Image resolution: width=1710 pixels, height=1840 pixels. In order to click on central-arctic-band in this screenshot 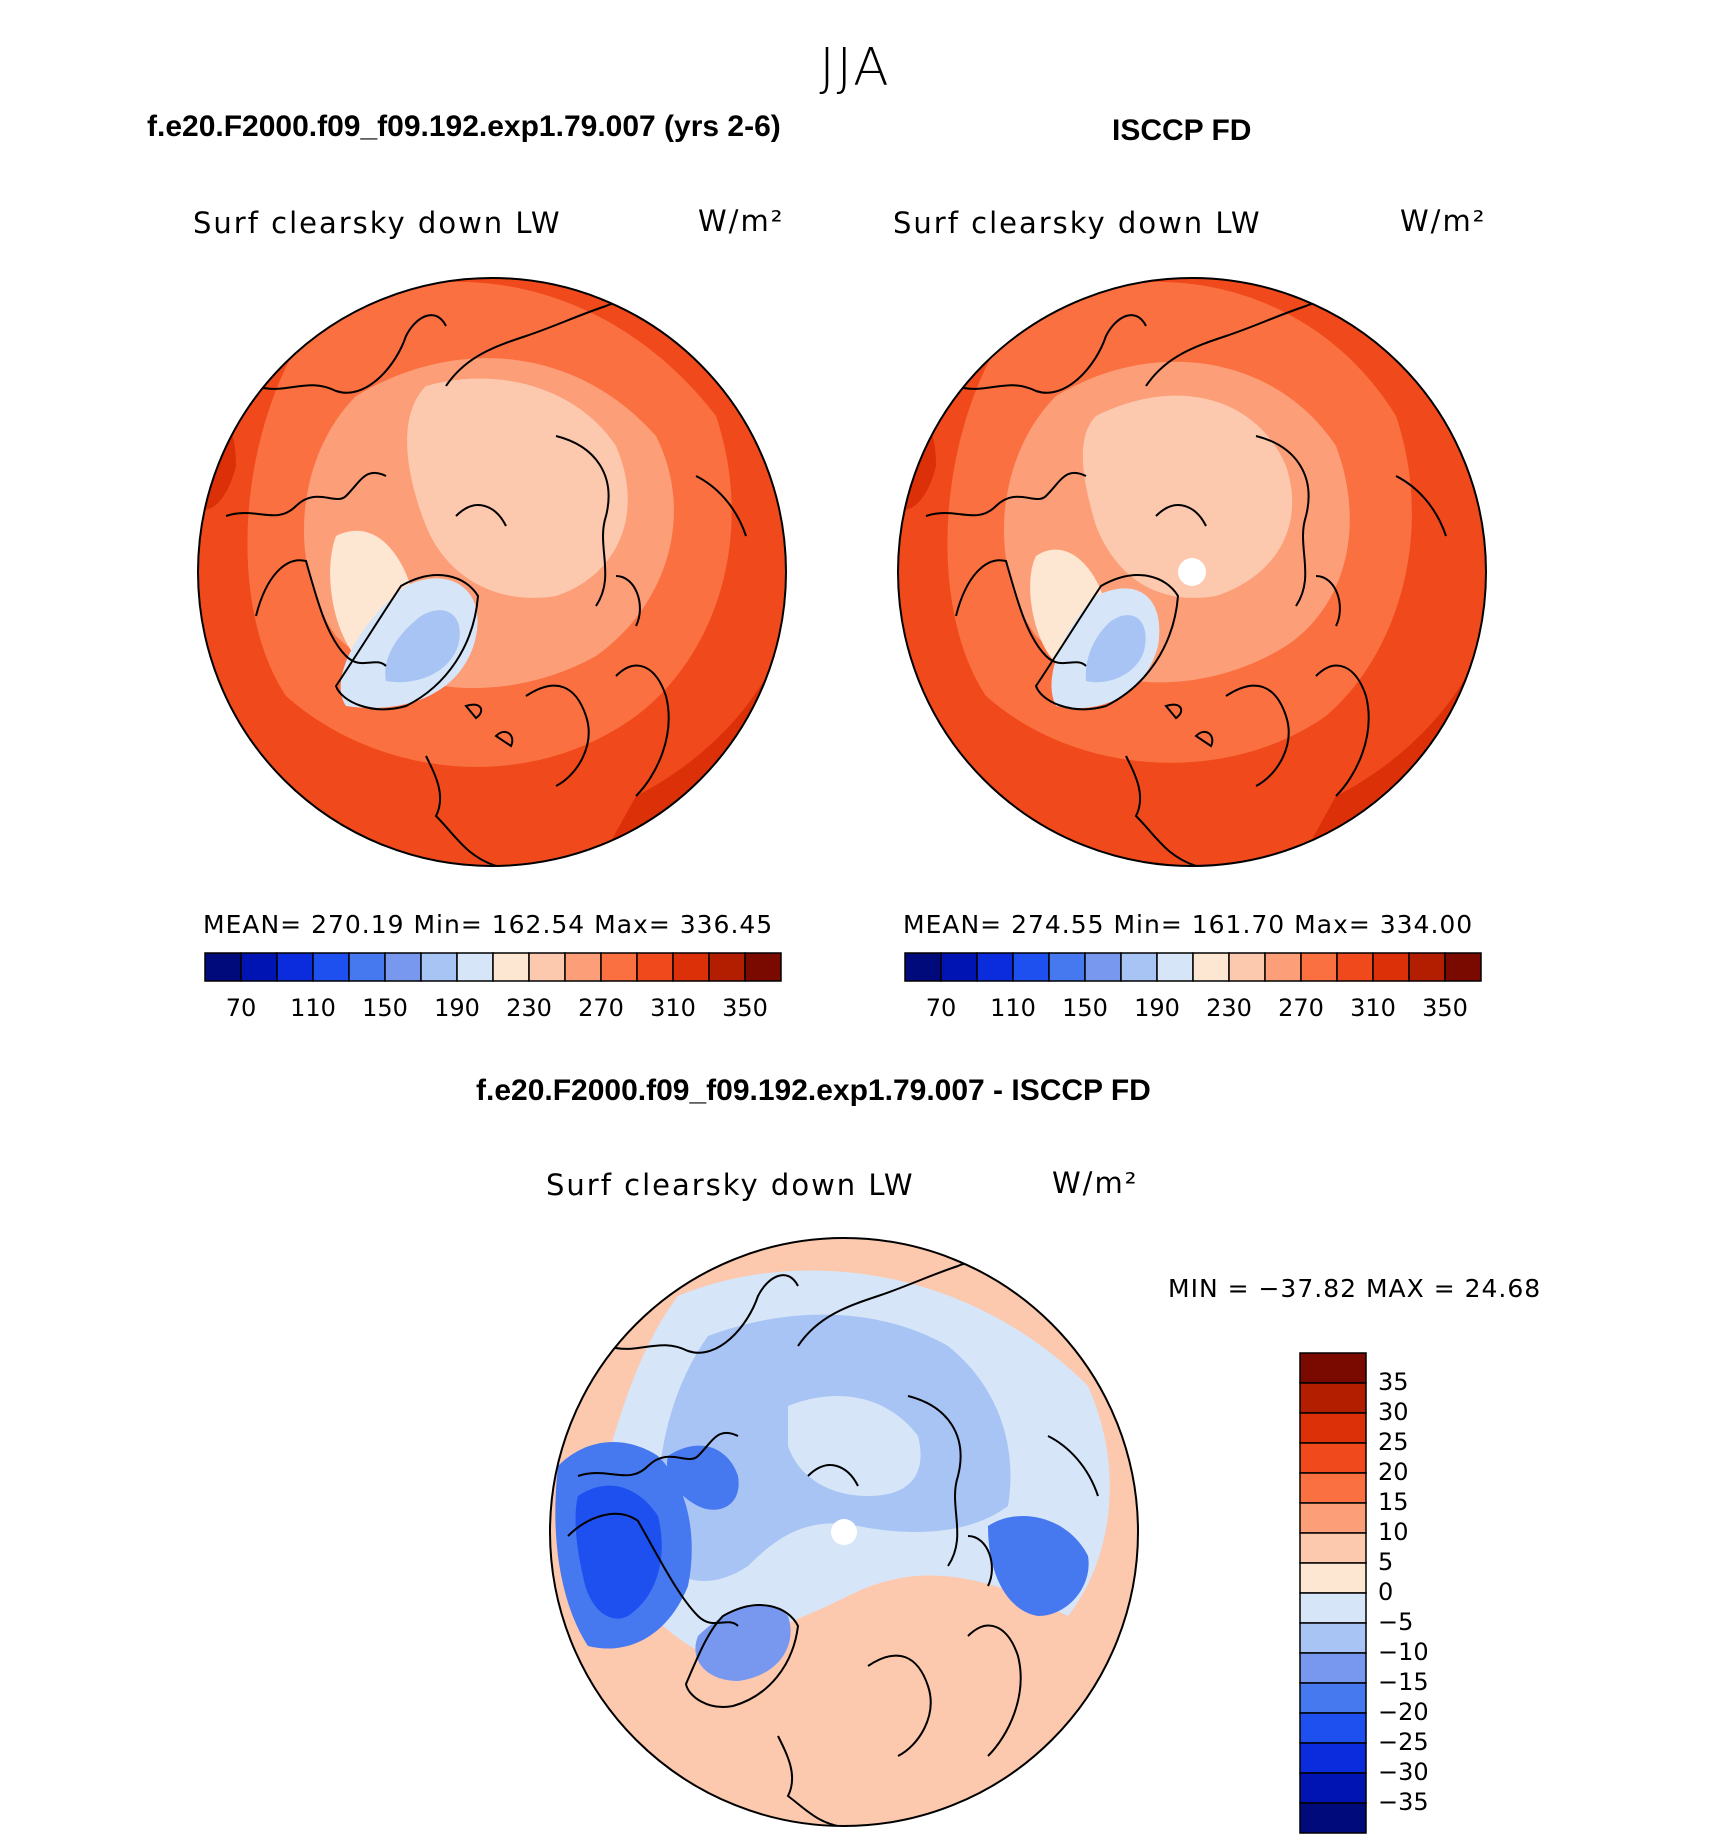, I will do `click(854, 1446)`.